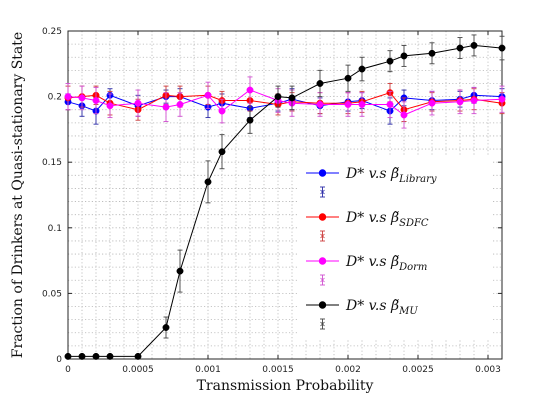 Image resolution: width=540 pixels, height=405 pixels. I want to click on legend-label-subscript: MU, so click(408, 311).